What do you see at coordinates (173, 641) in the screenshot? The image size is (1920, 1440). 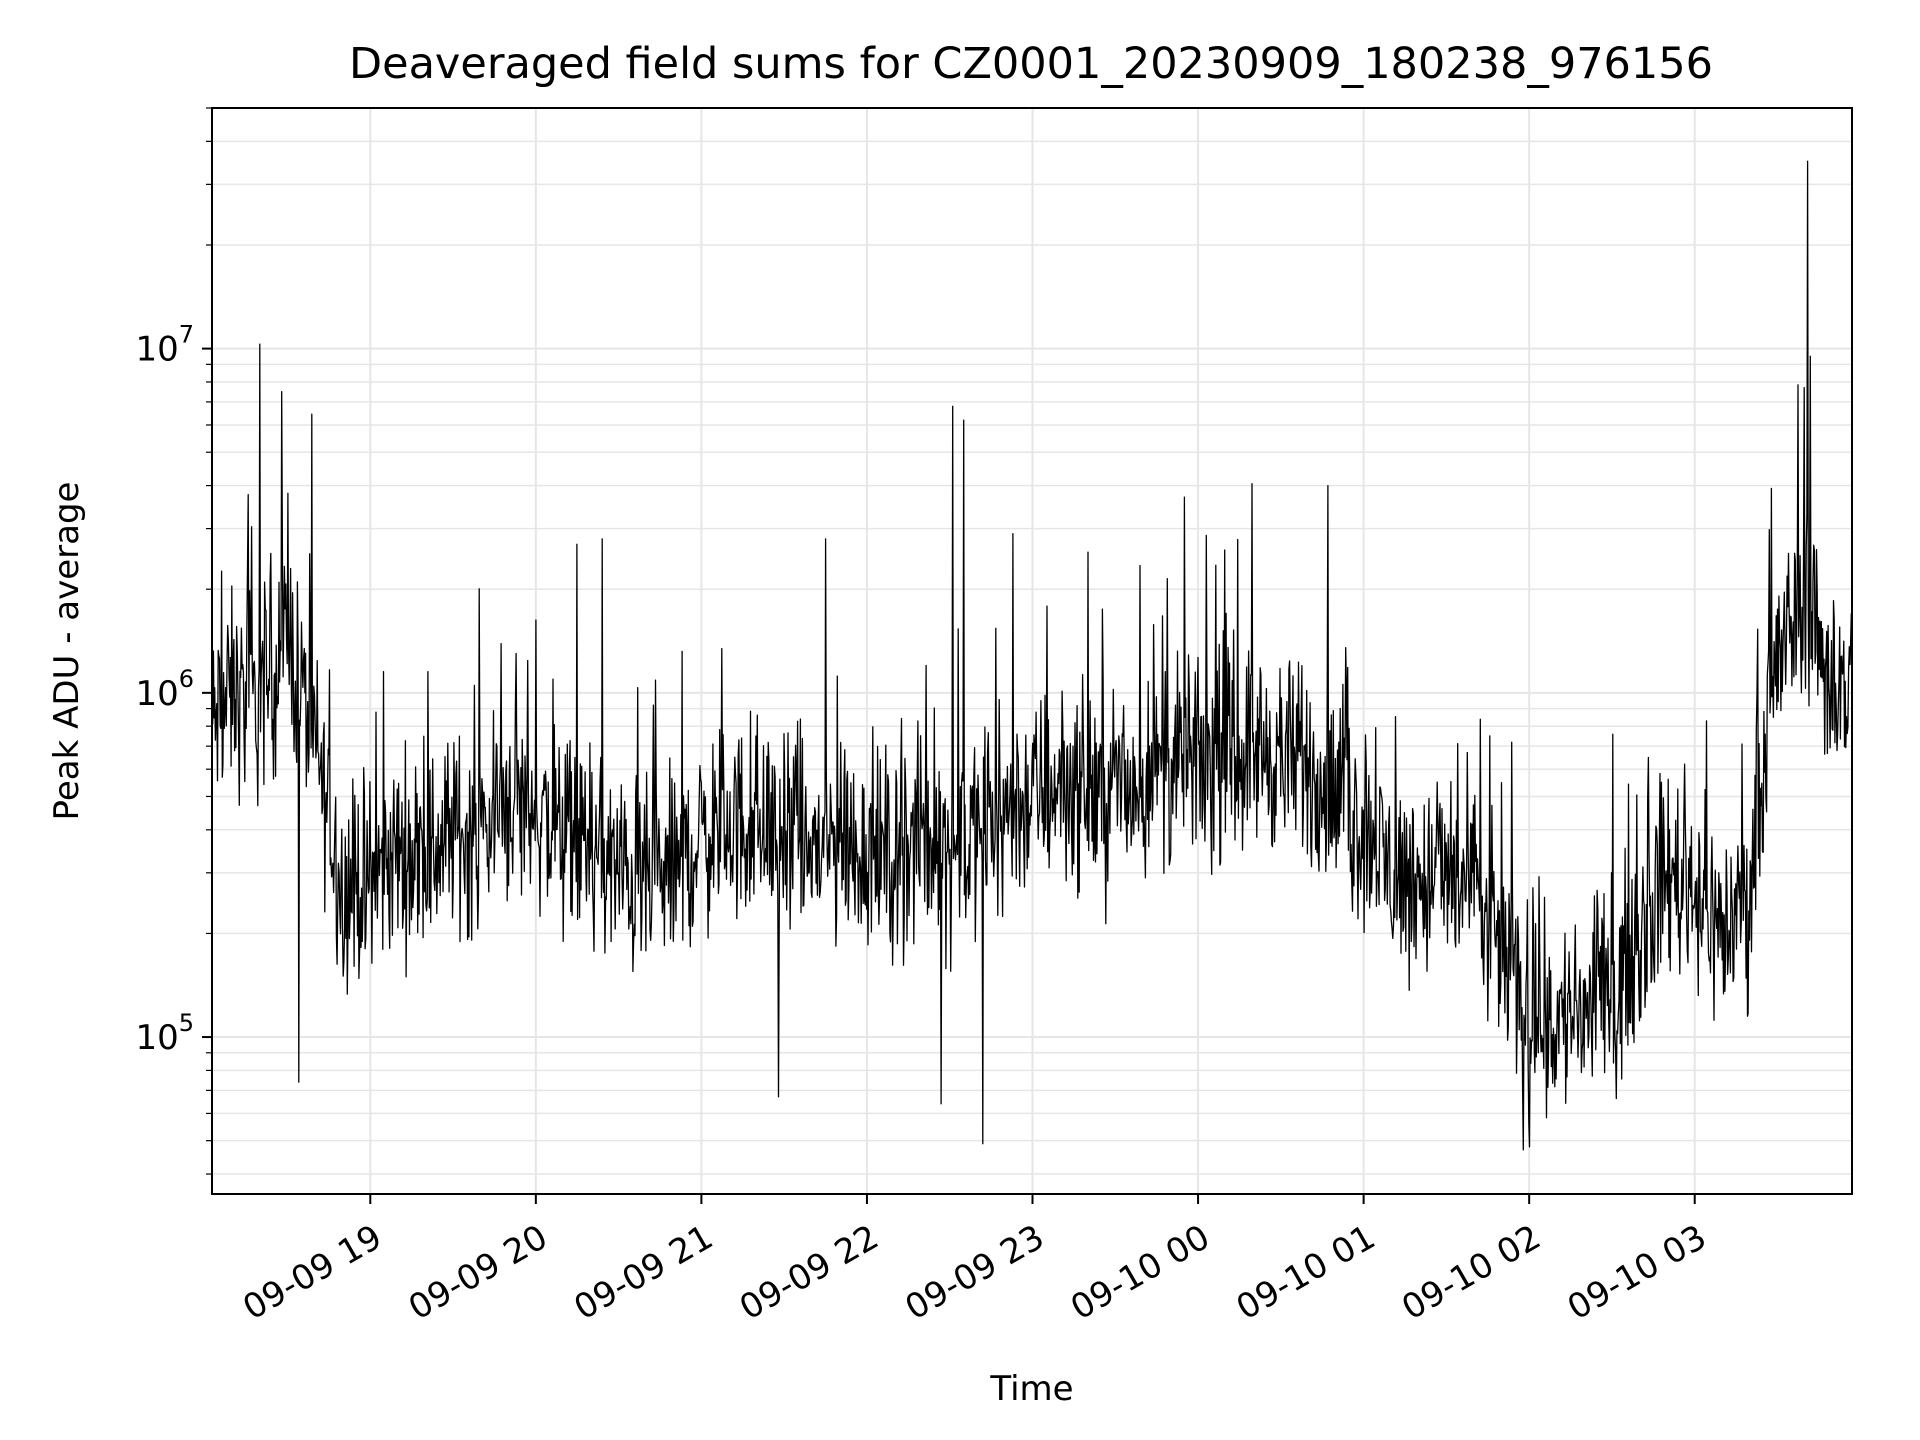 I see `y-axis: 10⁵ 10⁶ 10⁷` at bounding box center [173, 641].